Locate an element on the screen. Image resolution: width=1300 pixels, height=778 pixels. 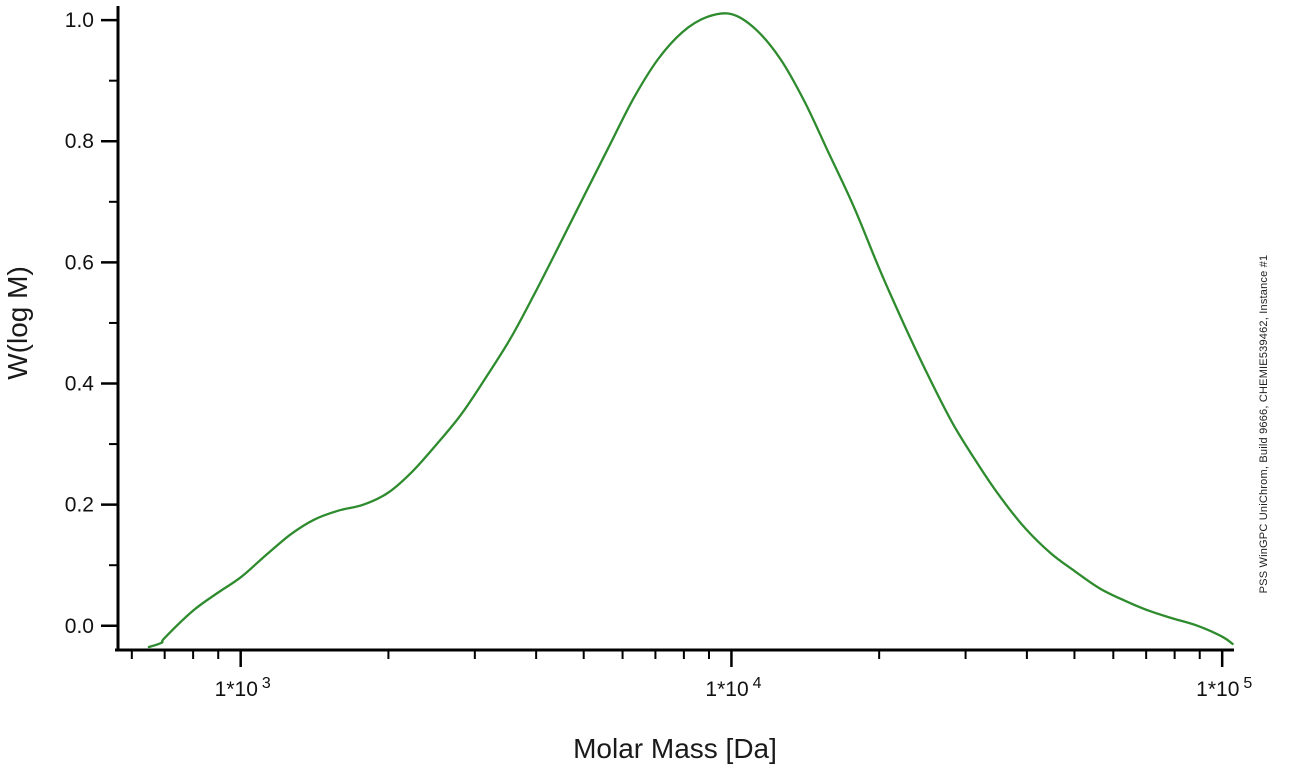
x-tick-label: 1*10 5 is located at coordinates (1224, 688).